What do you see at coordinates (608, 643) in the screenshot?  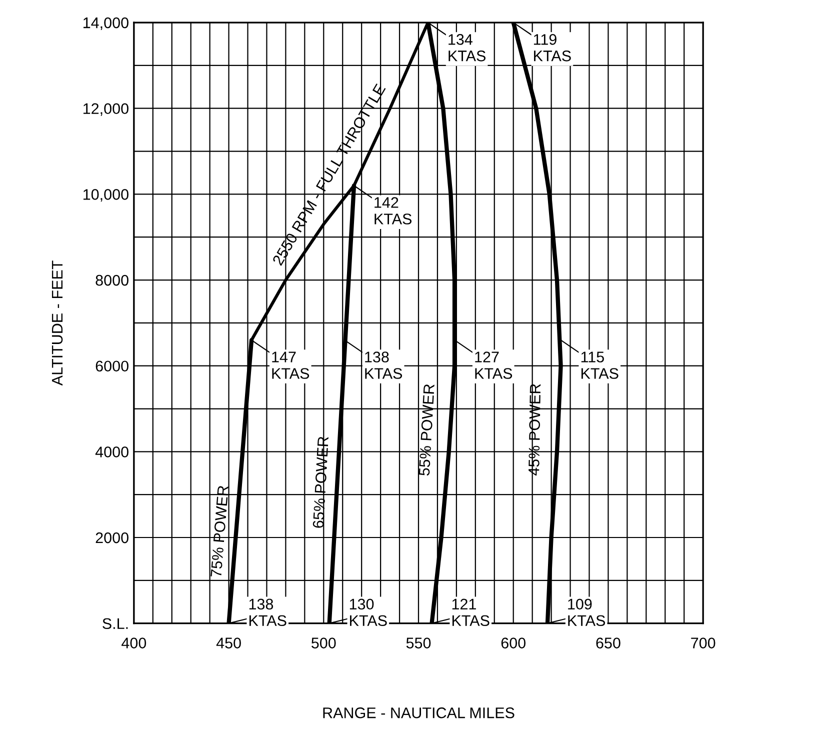 I see `x-tick-label: 650` at bounding box center [608, 643].